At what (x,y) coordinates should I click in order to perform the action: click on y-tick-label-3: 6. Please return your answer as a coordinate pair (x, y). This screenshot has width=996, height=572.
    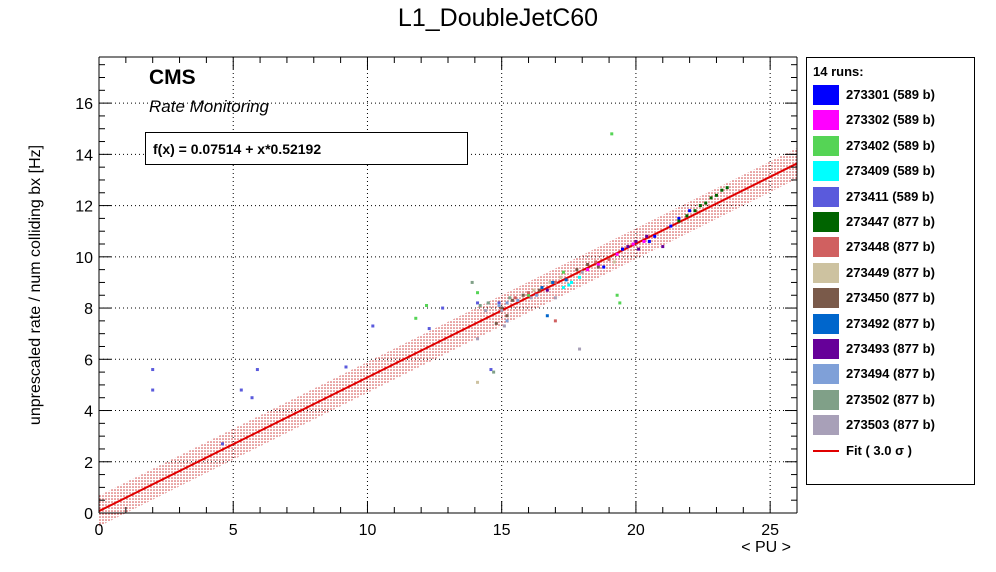
    Looking at the image, I should click on (88, 360).